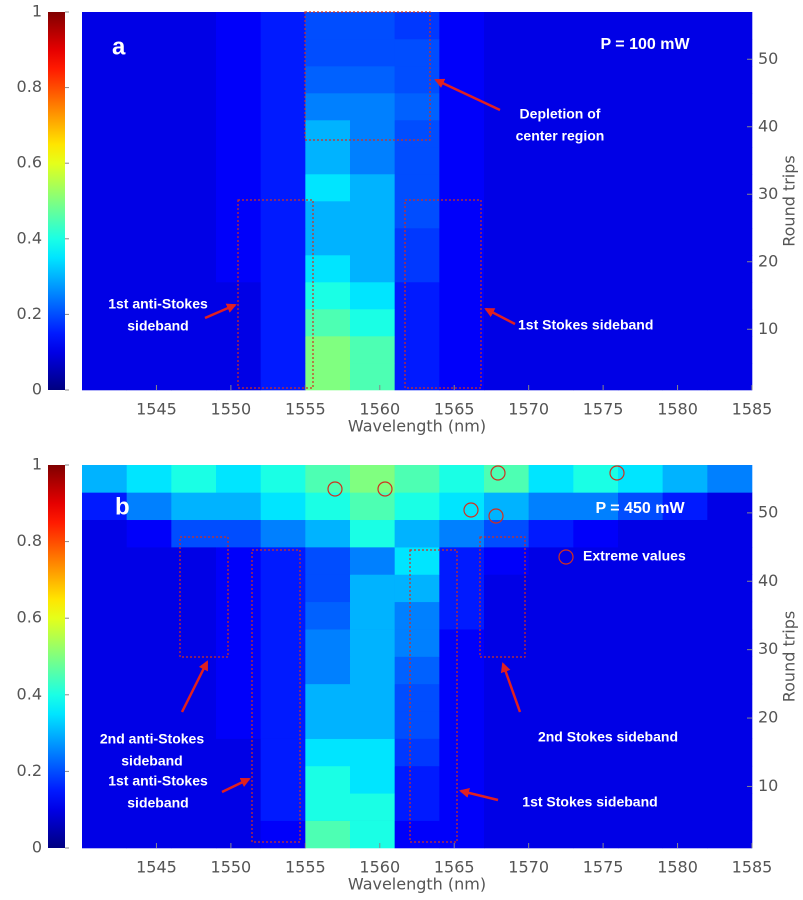 This screenshot has width=803, height=900. Describe the element at coordinates (29, 617) in the screenshot. I see `colorbar-tick-label: 0.6` at that location.